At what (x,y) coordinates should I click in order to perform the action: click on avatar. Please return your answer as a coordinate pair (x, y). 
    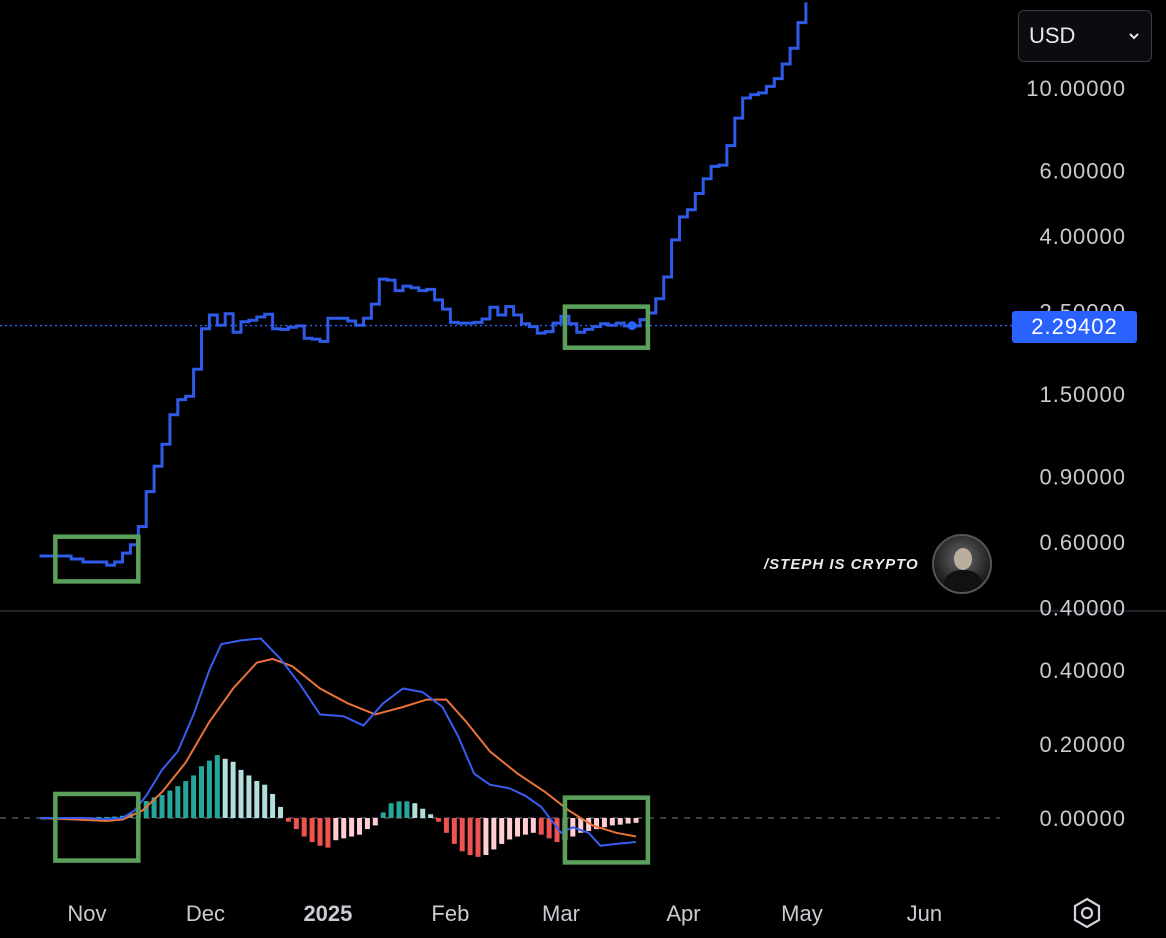
    Looking at the image, I should click on (962, 564).